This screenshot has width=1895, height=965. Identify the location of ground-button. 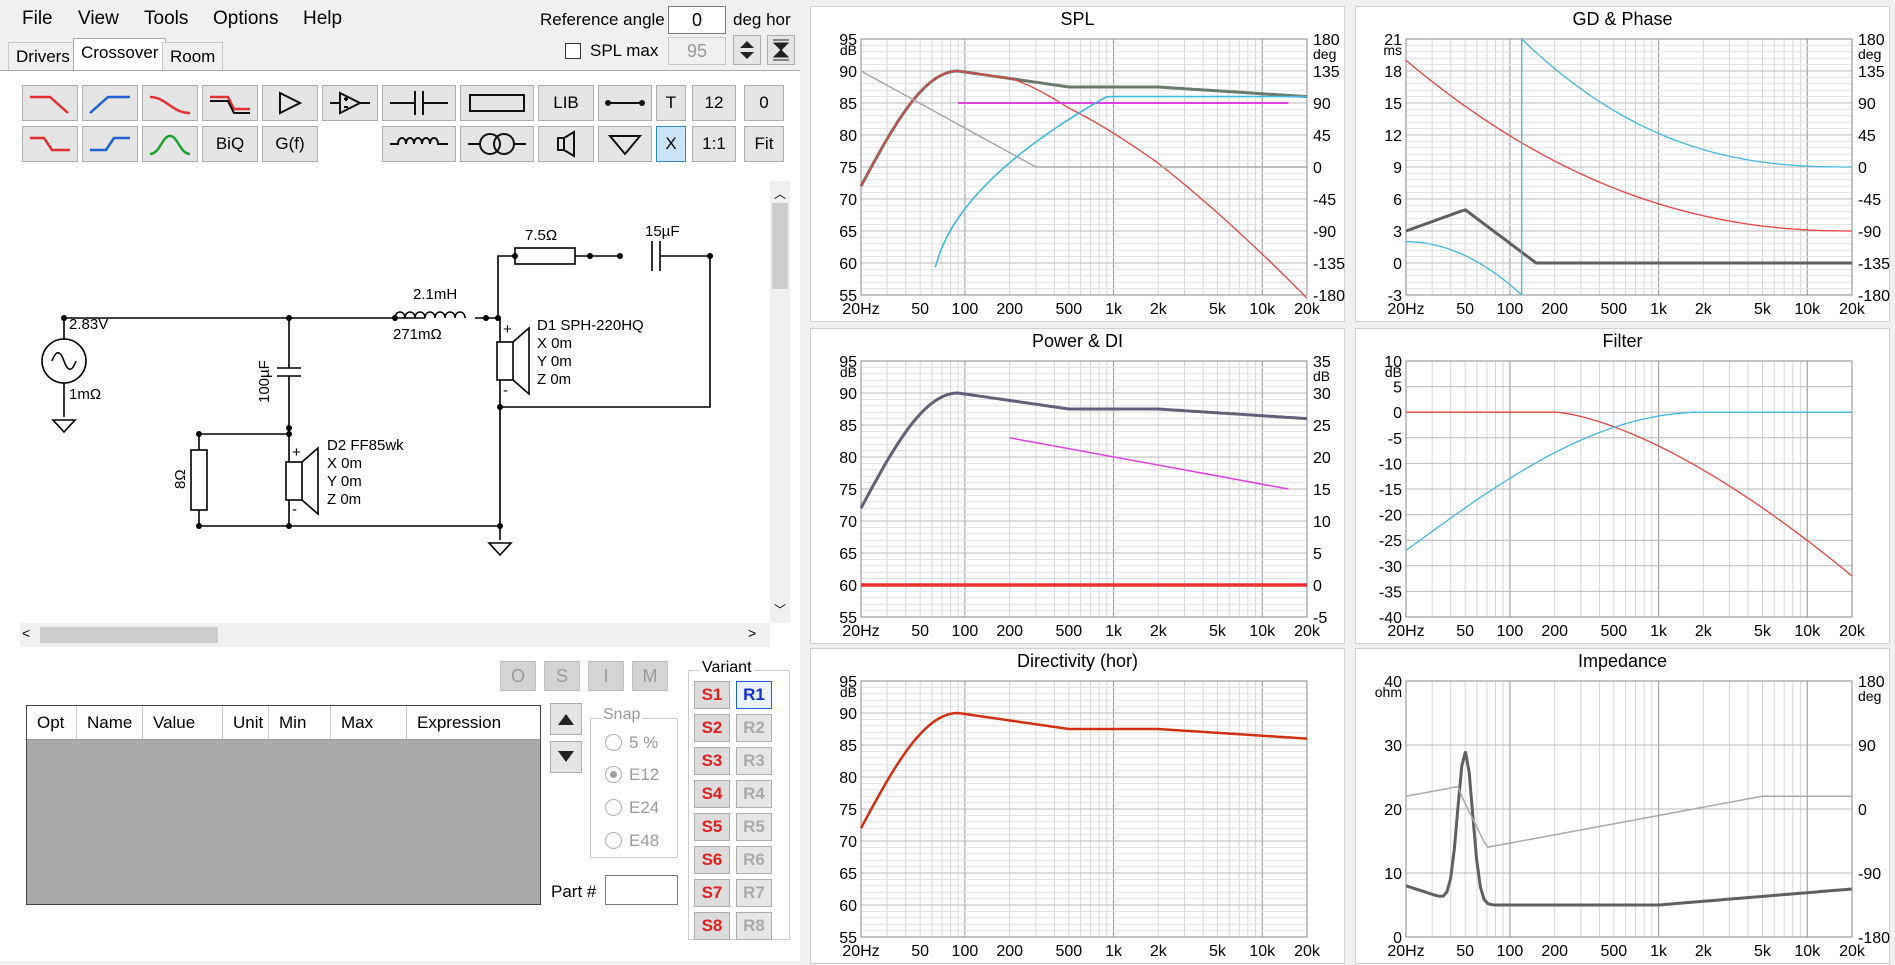
(625, 144).